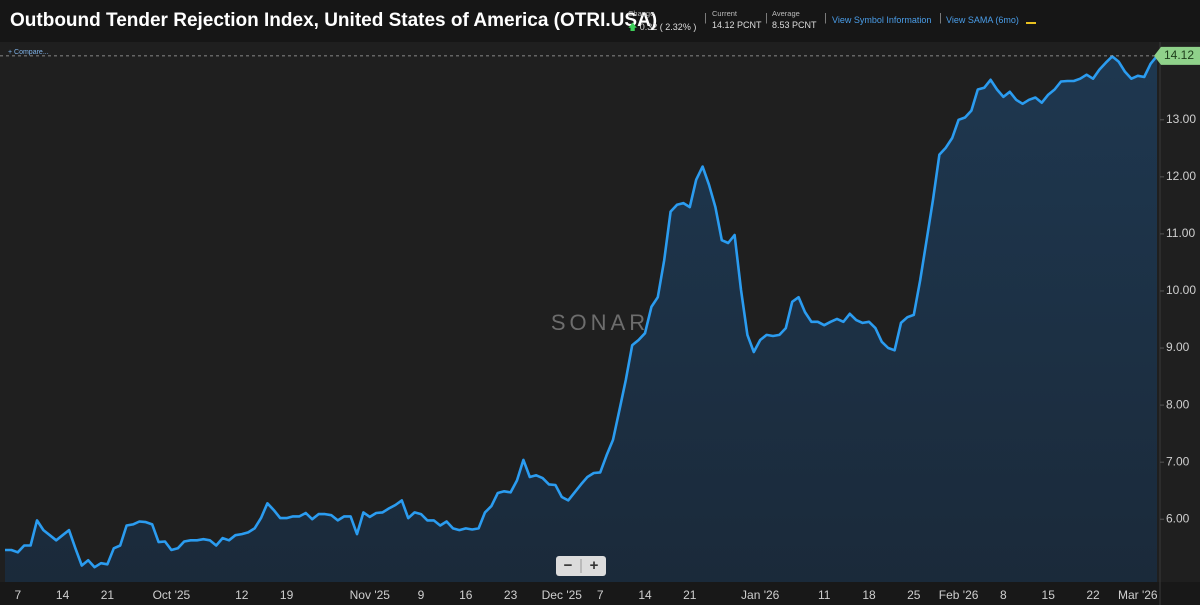 The height and width of the screenshot is (605, 1200). Describe the element at coordinates (1178, 404) in the screenshot. I see `y-tick-label: 8.00` at that location.